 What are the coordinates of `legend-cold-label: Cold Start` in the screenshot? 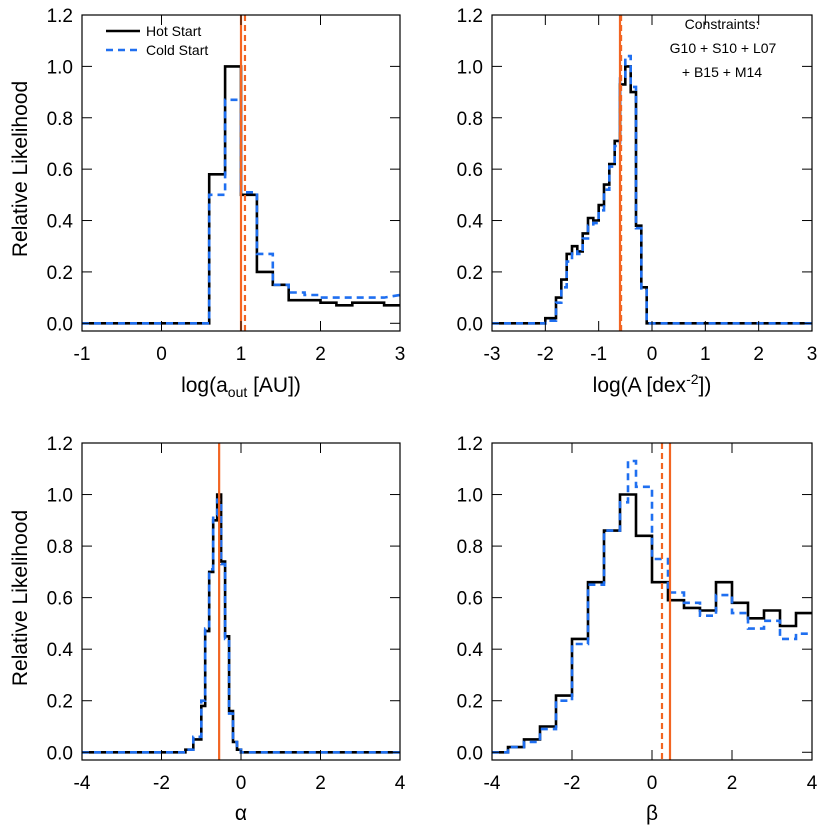 It's located at (177, 50).